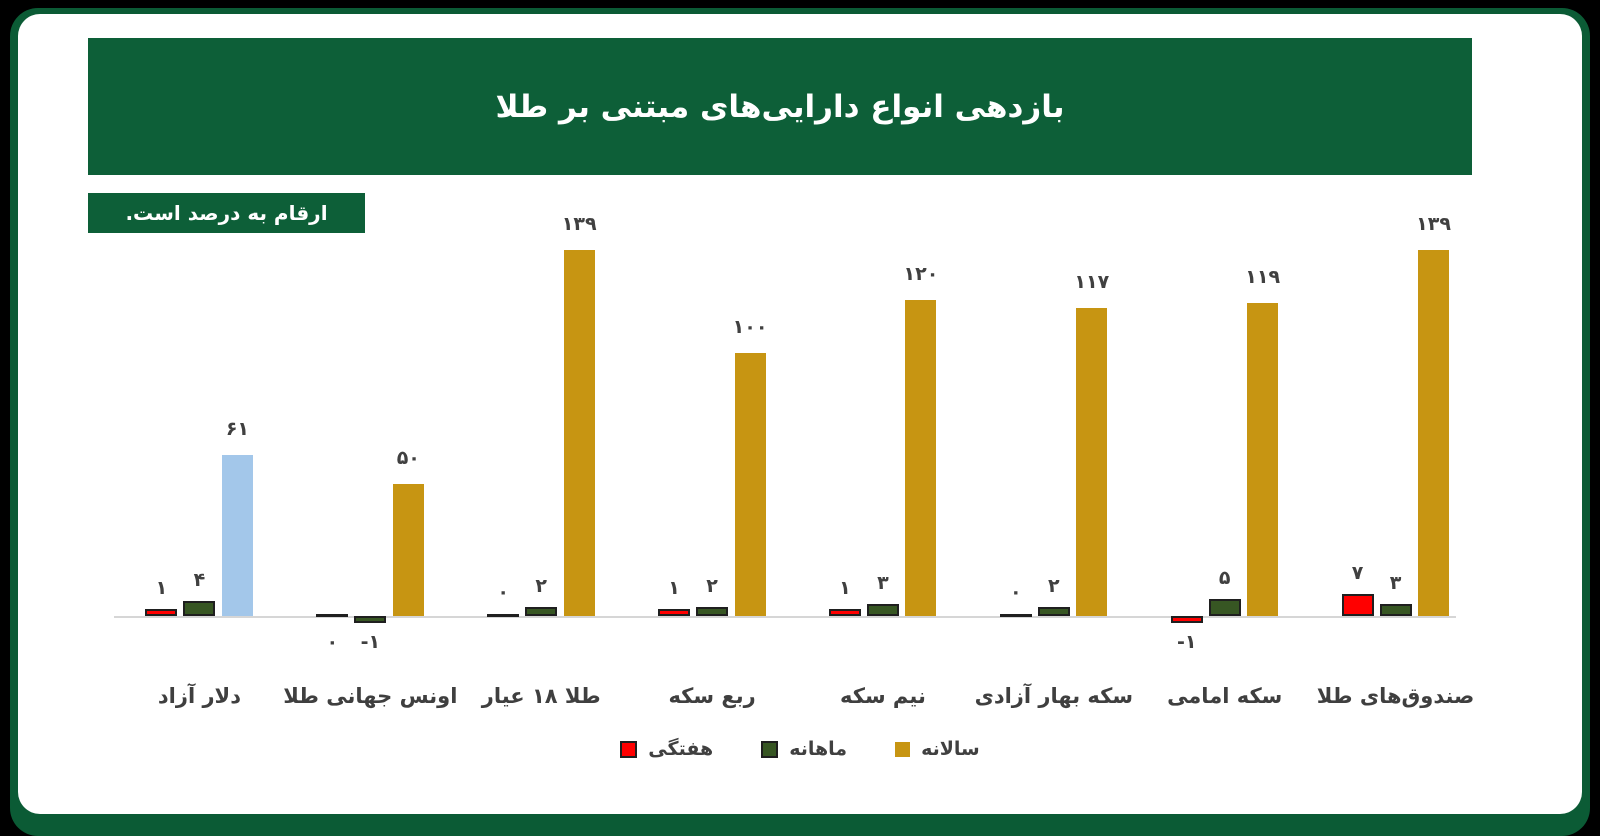 The height and width of the screenshot is (836, 1600). I want to click on unit-note-text: ارقام به درصد است., so click(226, 213).